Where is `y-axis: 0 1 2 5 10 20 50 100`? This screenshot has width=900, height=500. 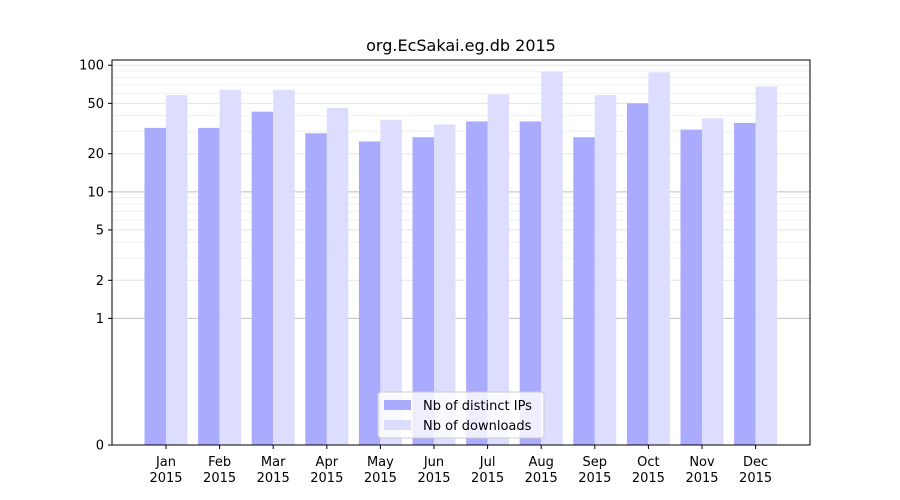
y-axis: 0 1 2 5 10 20 50 100 is located at coordinates (95, 256).